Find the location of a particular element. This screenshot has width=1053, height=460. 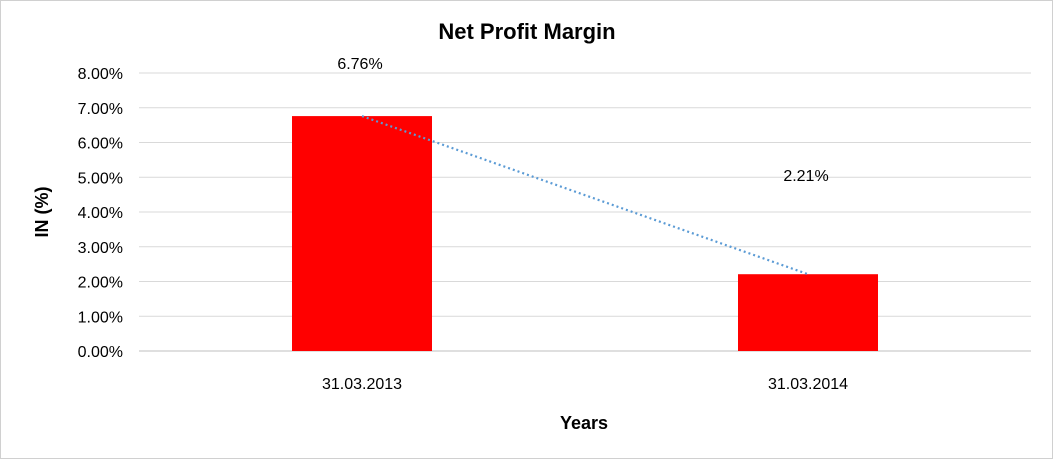

trendline is located at coordinates (585, 195).